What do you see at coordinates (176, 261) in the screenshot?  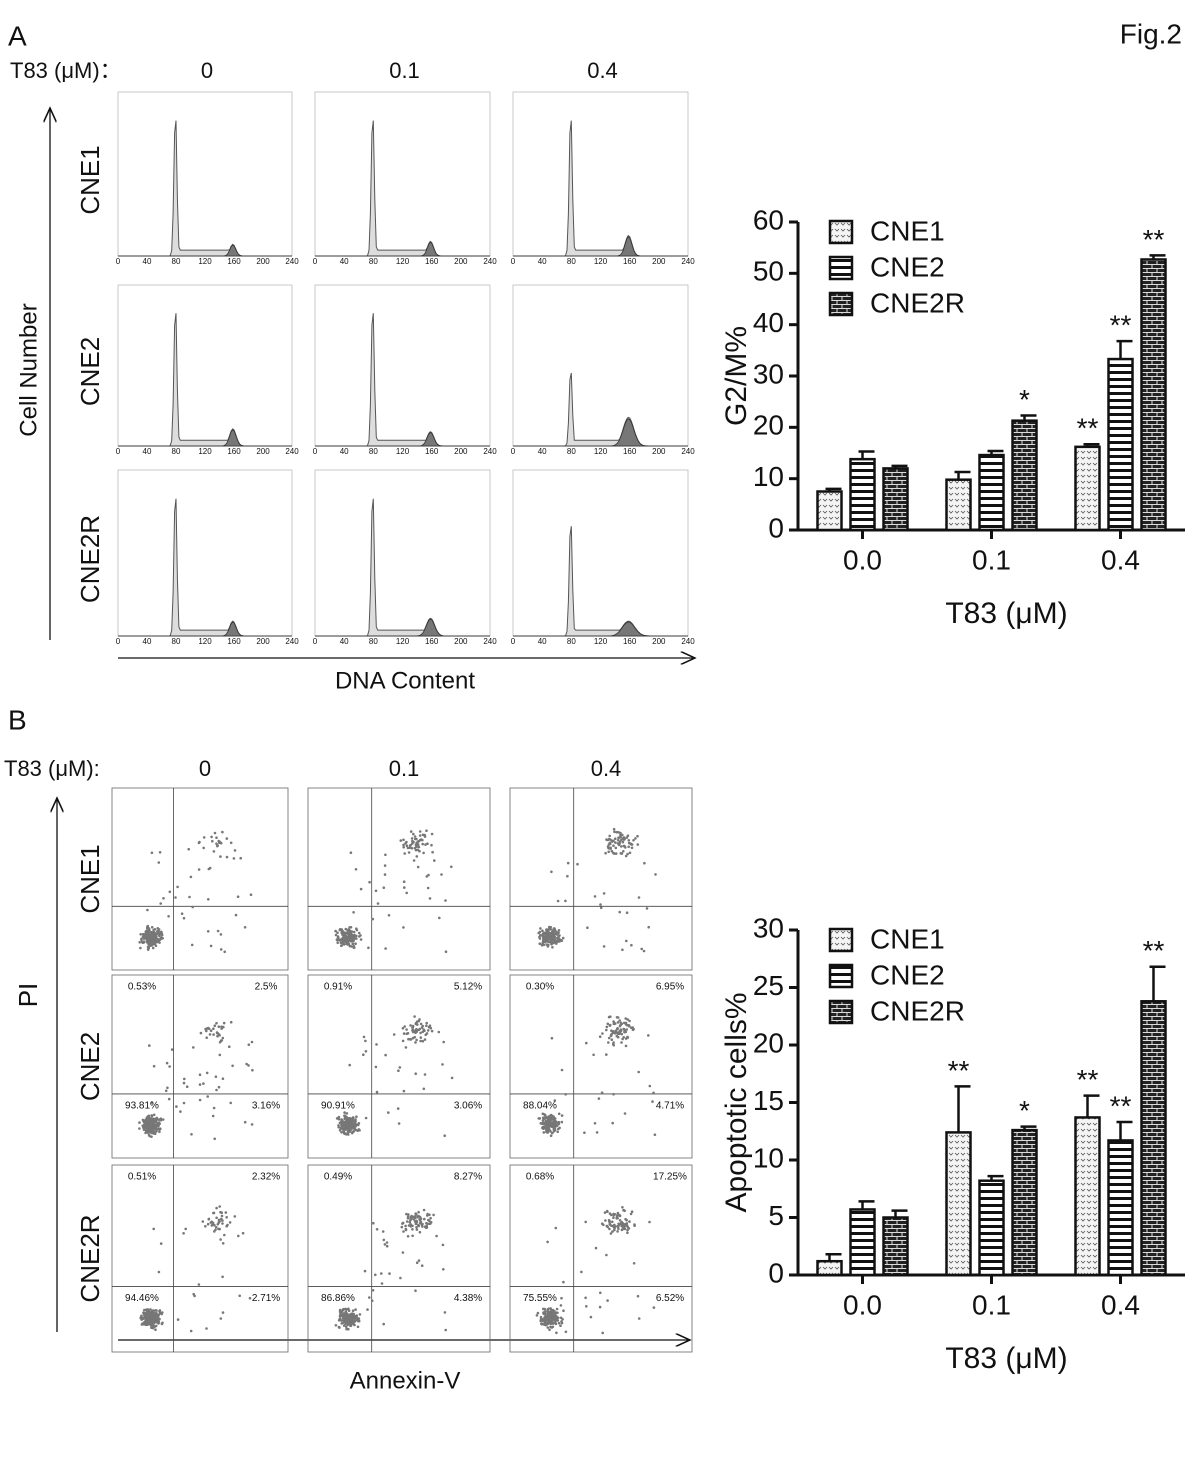 I see `histogram-tick-label: 80` at bounding box center [176, 261].